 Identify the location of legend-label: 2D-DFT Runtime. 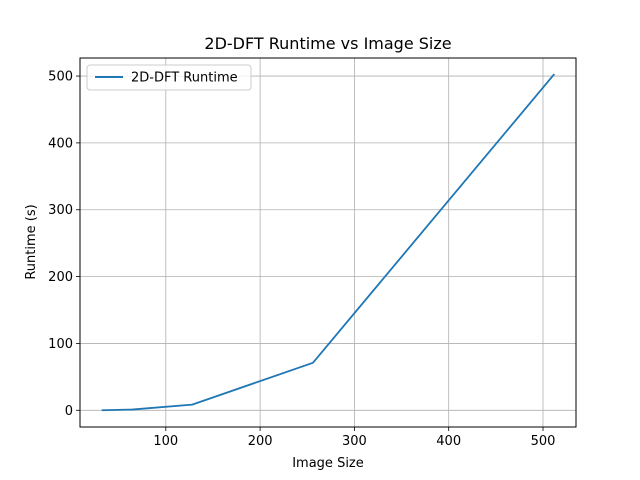
(184, 78).